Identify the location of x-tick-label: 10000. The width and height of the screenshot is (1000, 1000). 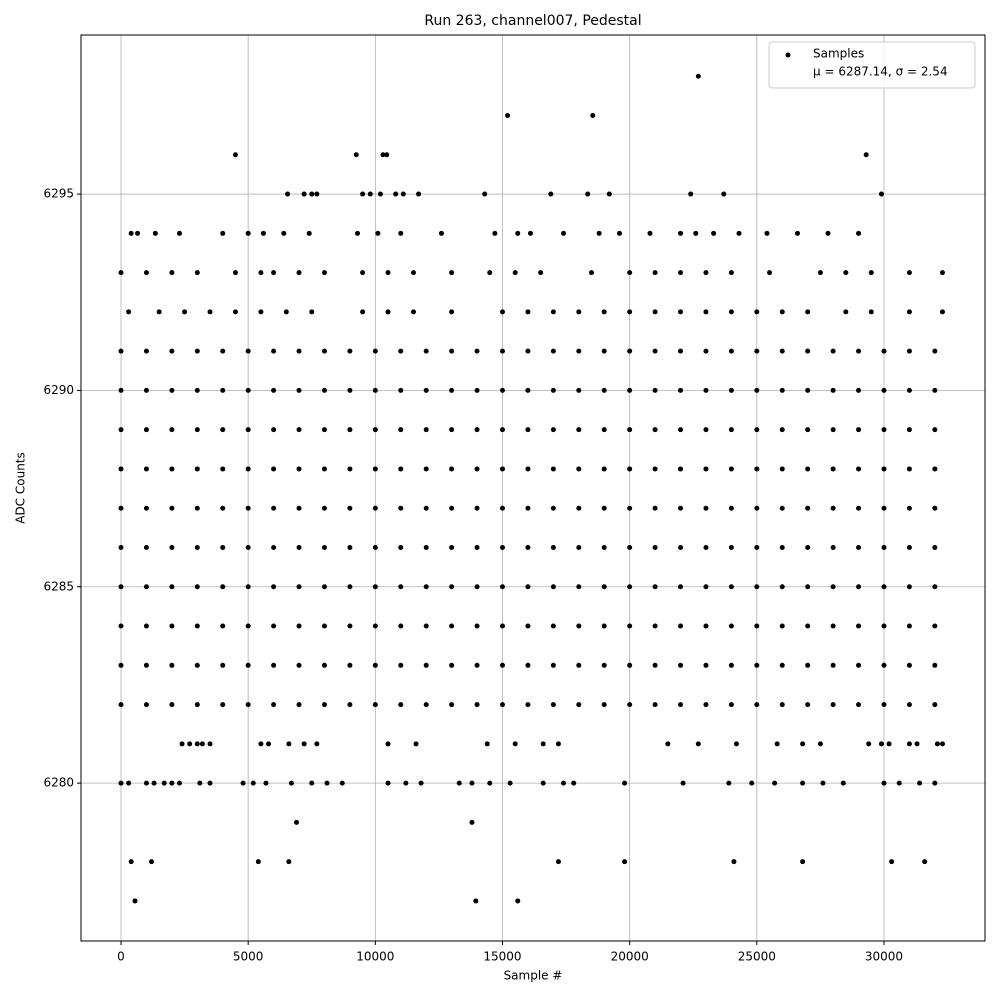
(375, 957).